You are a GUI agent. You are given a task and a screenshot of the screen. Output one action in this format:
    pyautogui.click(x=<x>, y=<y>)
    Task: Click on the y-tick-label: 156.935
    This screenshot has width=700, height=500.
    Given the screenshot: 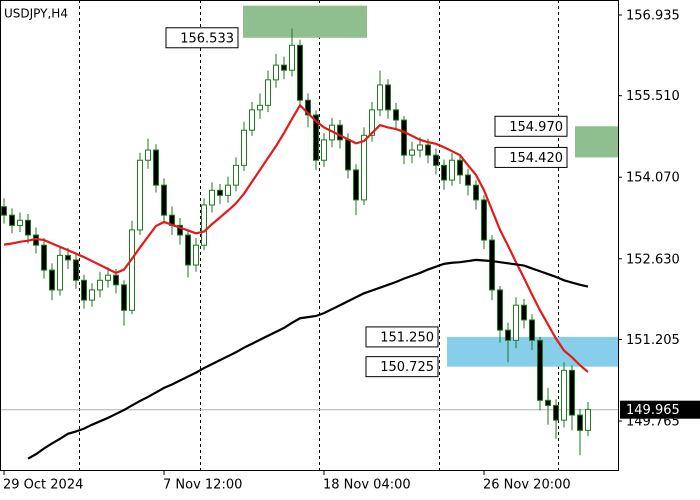 What is the action you would take?
    pyautogui.click(x=653, y=16)
    